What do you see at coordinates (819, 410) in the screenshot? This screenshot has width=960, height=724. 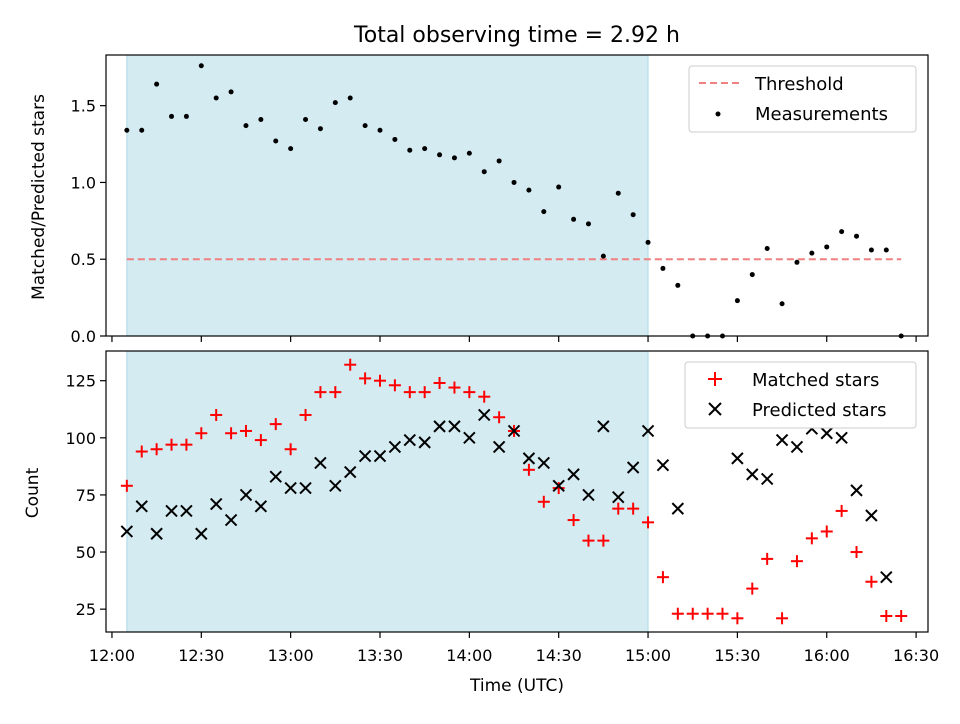 I see `legend-predicted-label: Predicted stars` at bounding box center [819, 410].